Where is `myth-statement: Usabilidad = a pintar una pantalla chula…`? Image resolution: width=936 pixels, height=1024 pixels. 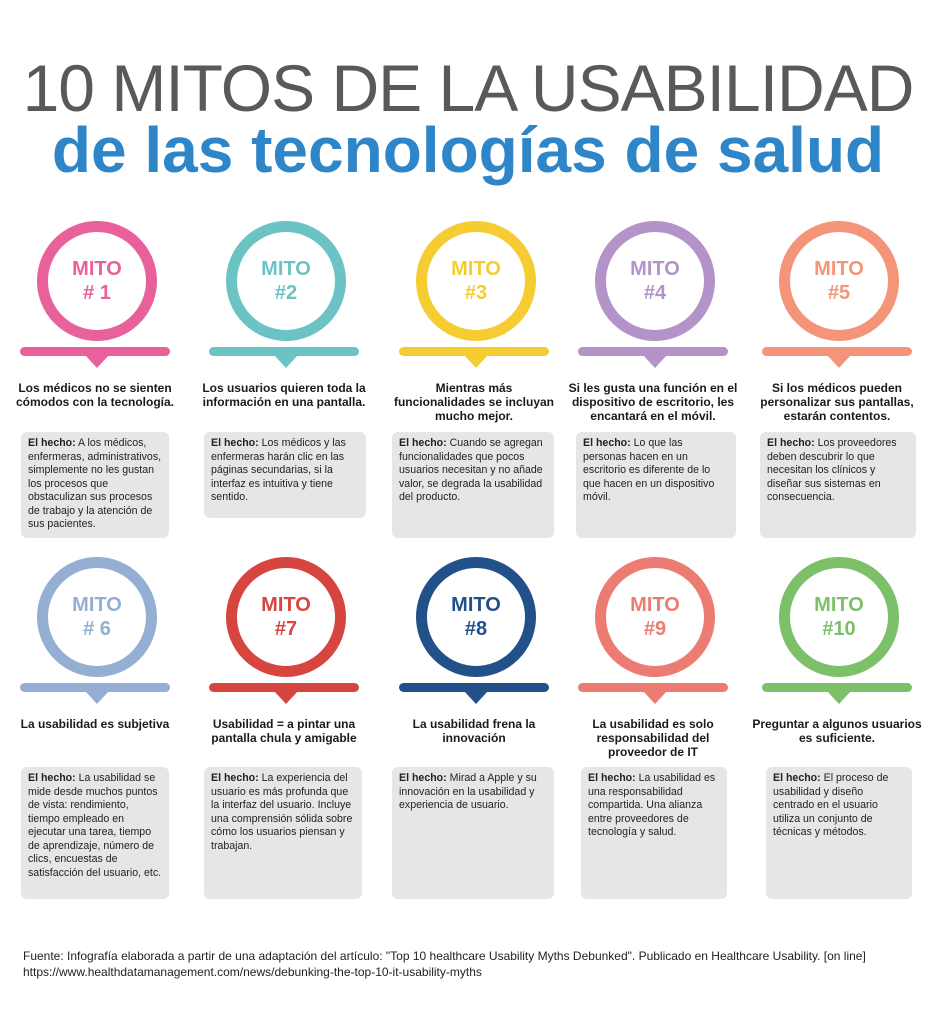 myth-statement: Usabilidad = a pintar una pantalla chula… is located at coordinates (284, 731).